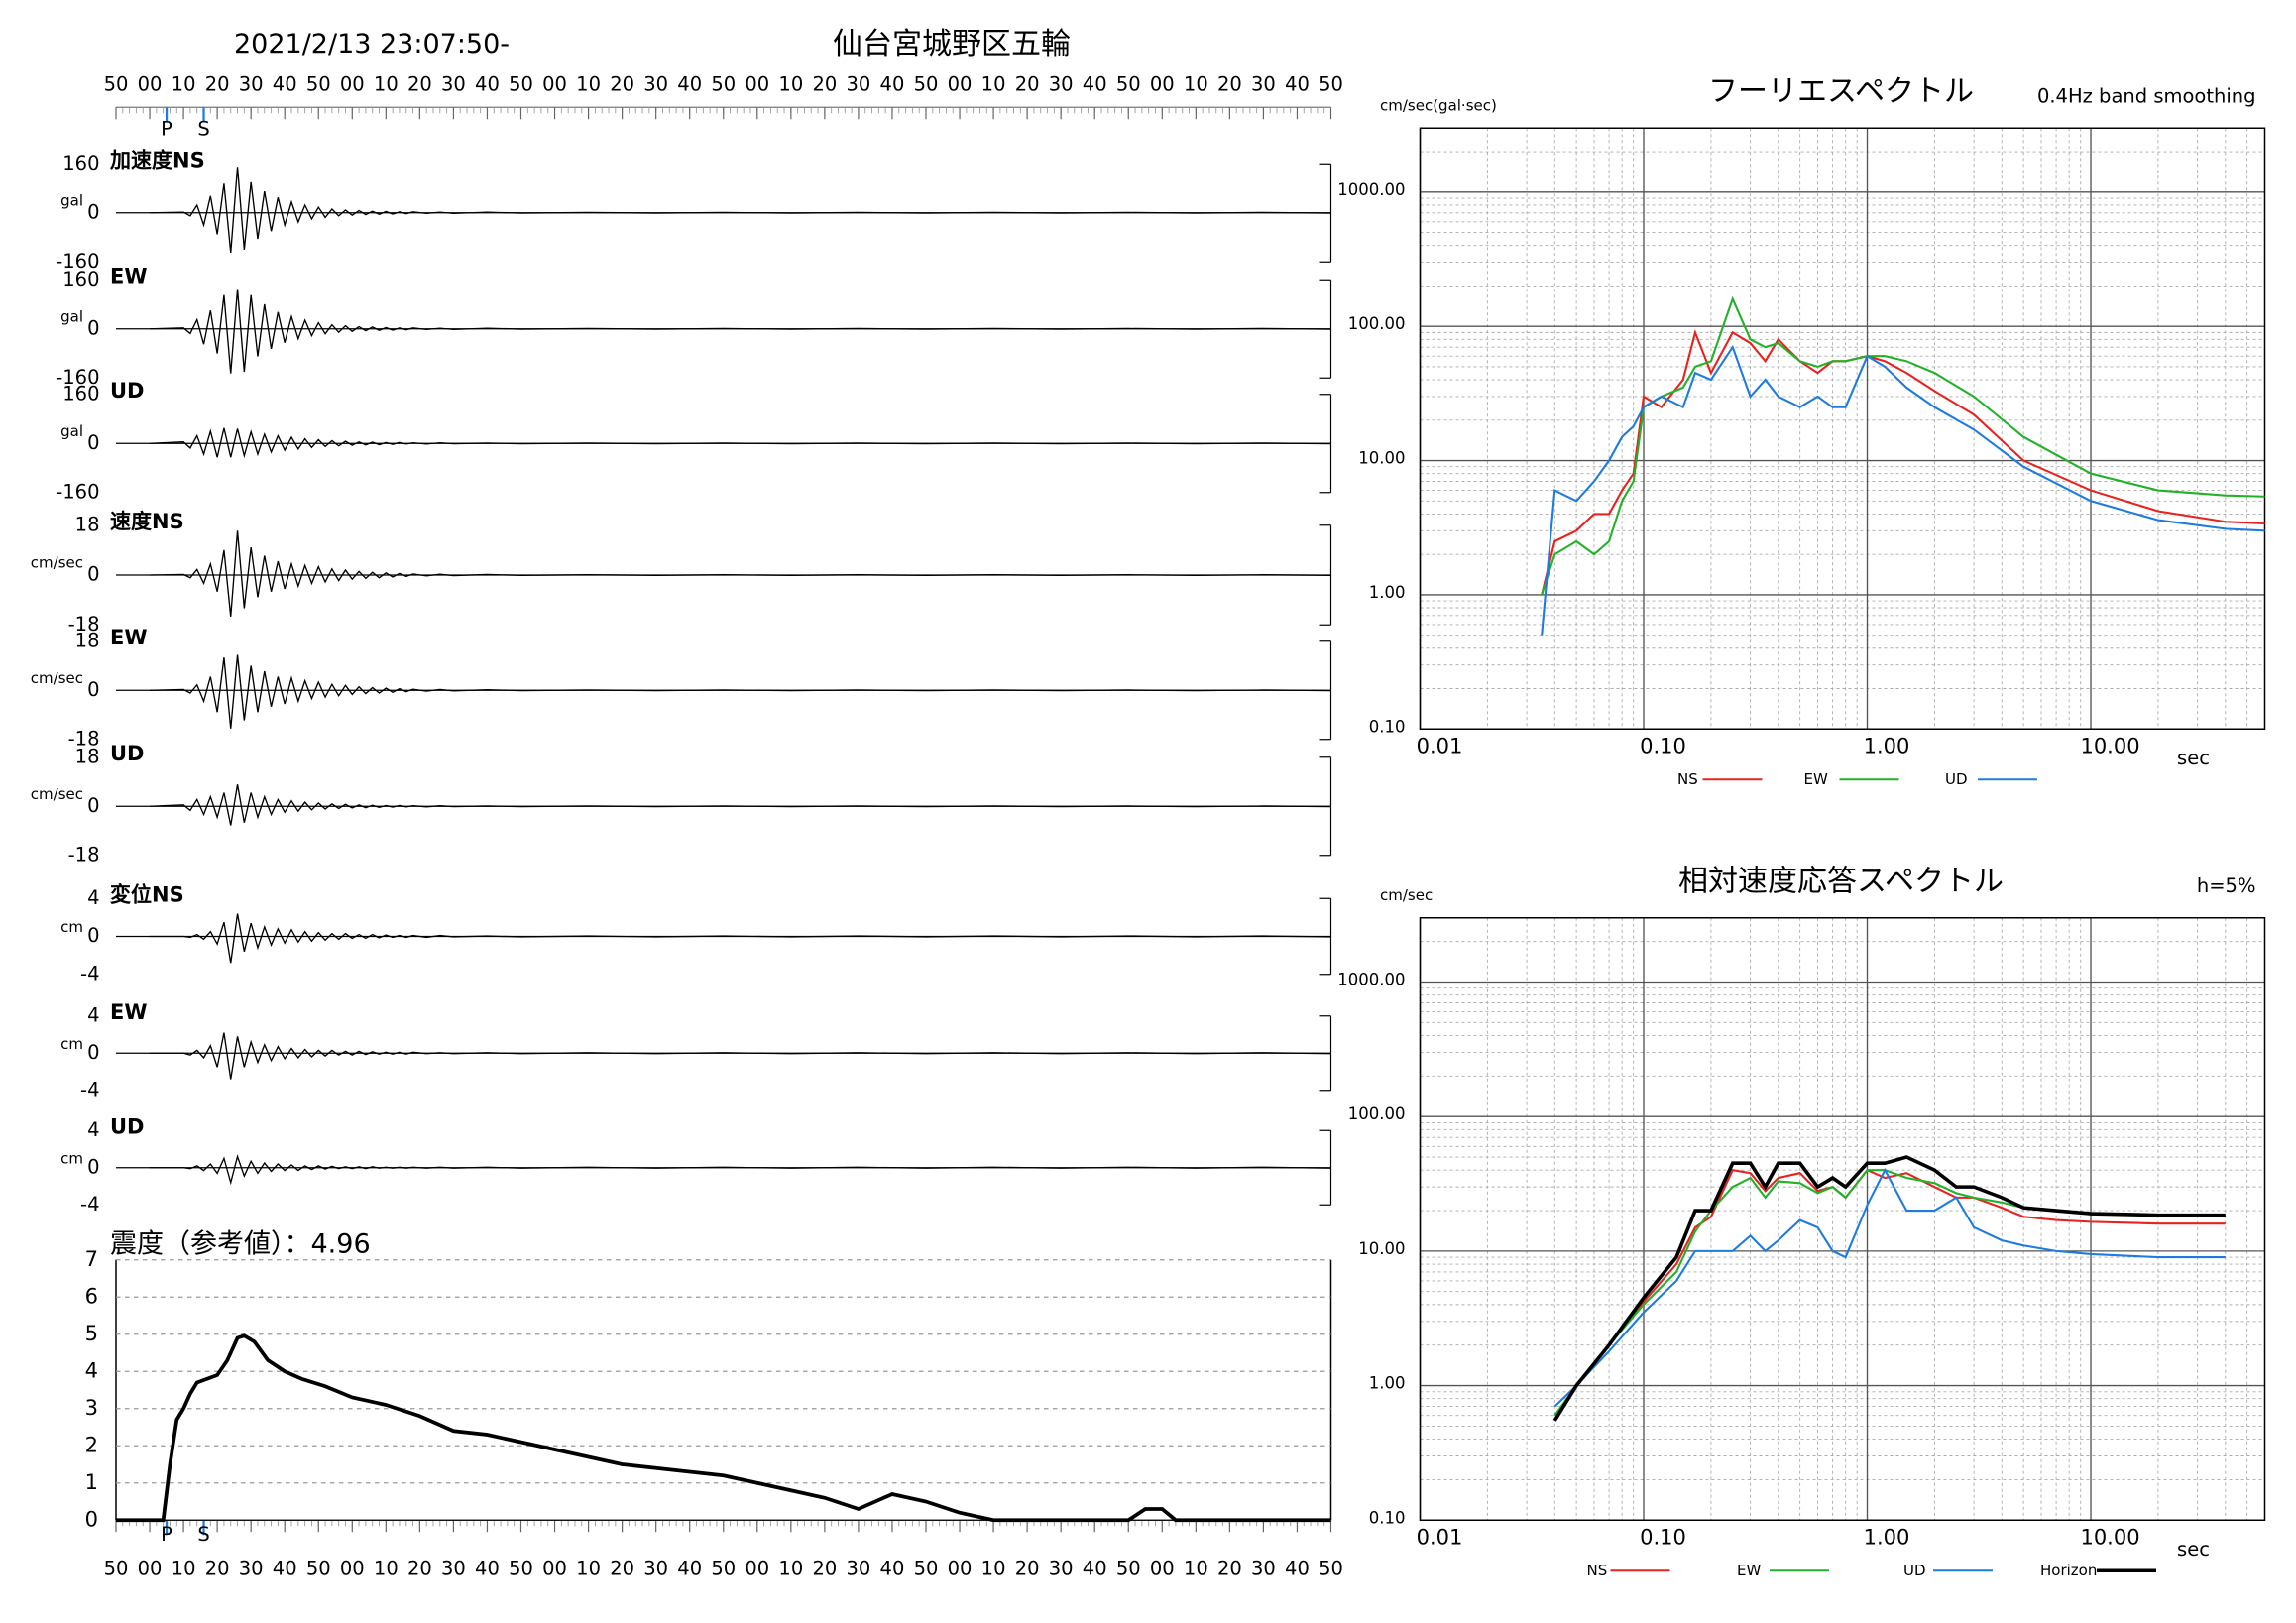 This screenshot has height=1623, width=2296. Describe the element at coordinates (1890, 1295) in the screenshot. I see `spectrum-line` at that location.